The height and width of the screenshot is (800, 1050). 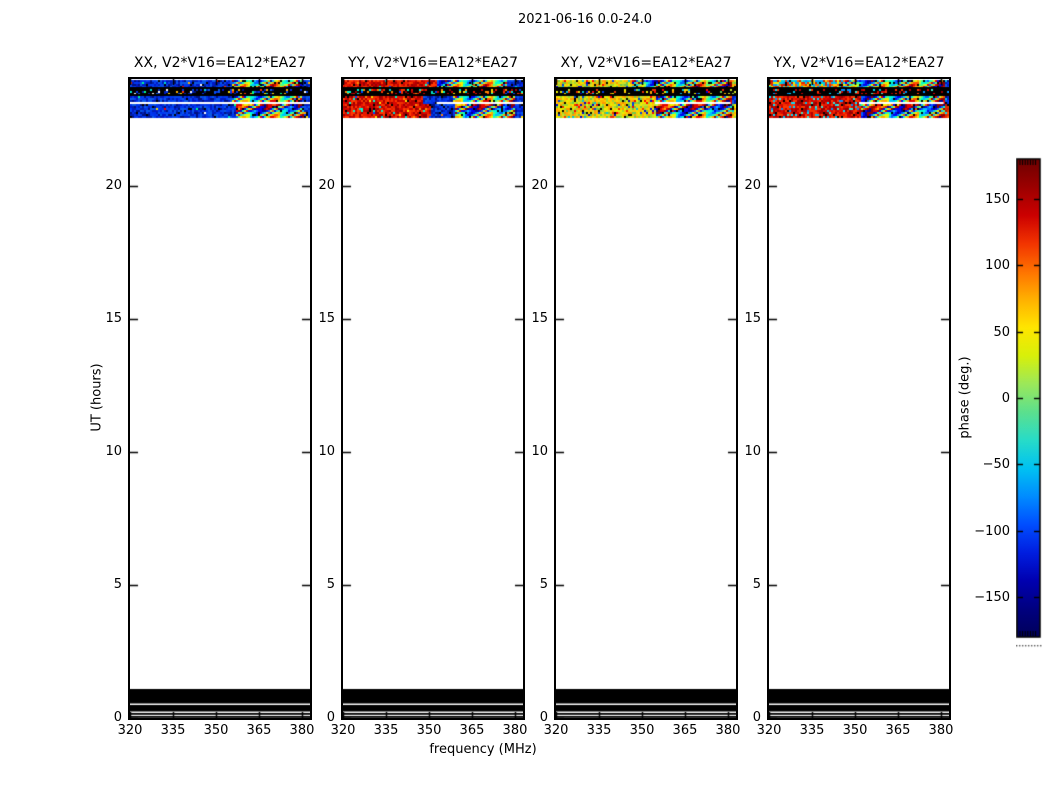 I want to click on waterfall-panel-yx, so click(x=859, y=398).